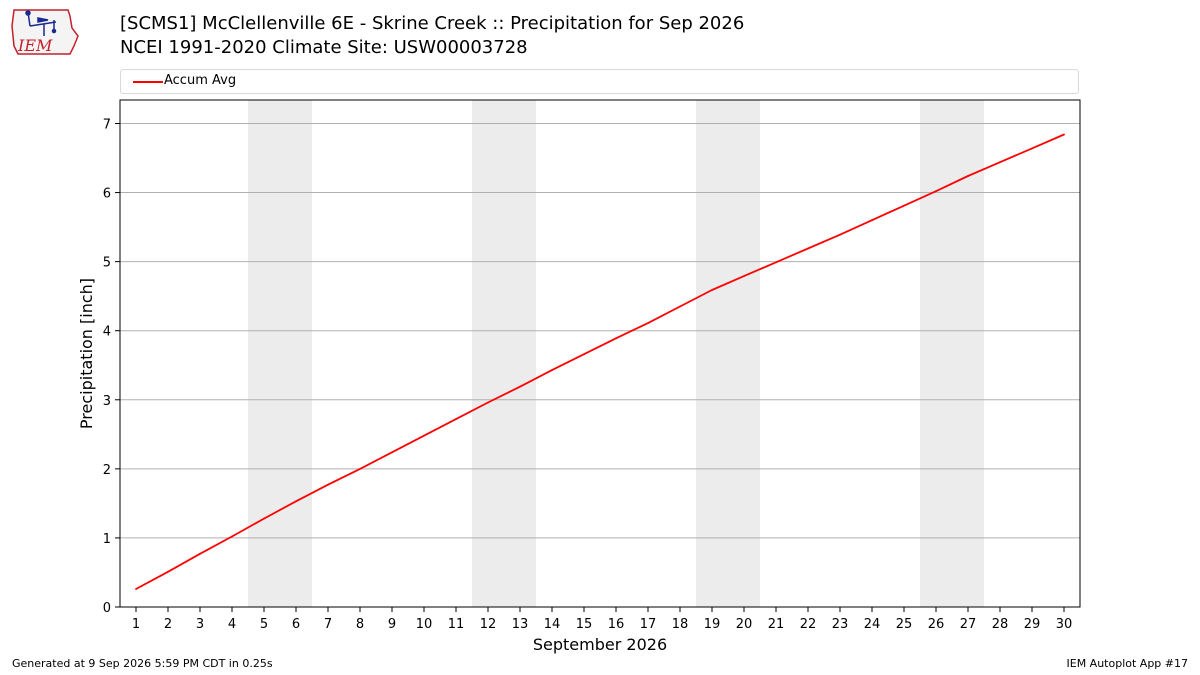  What do you see at coordinates (712, 624) in the screenshot?
I see `x-tick-label: 19` at bounding box center [712, 624].